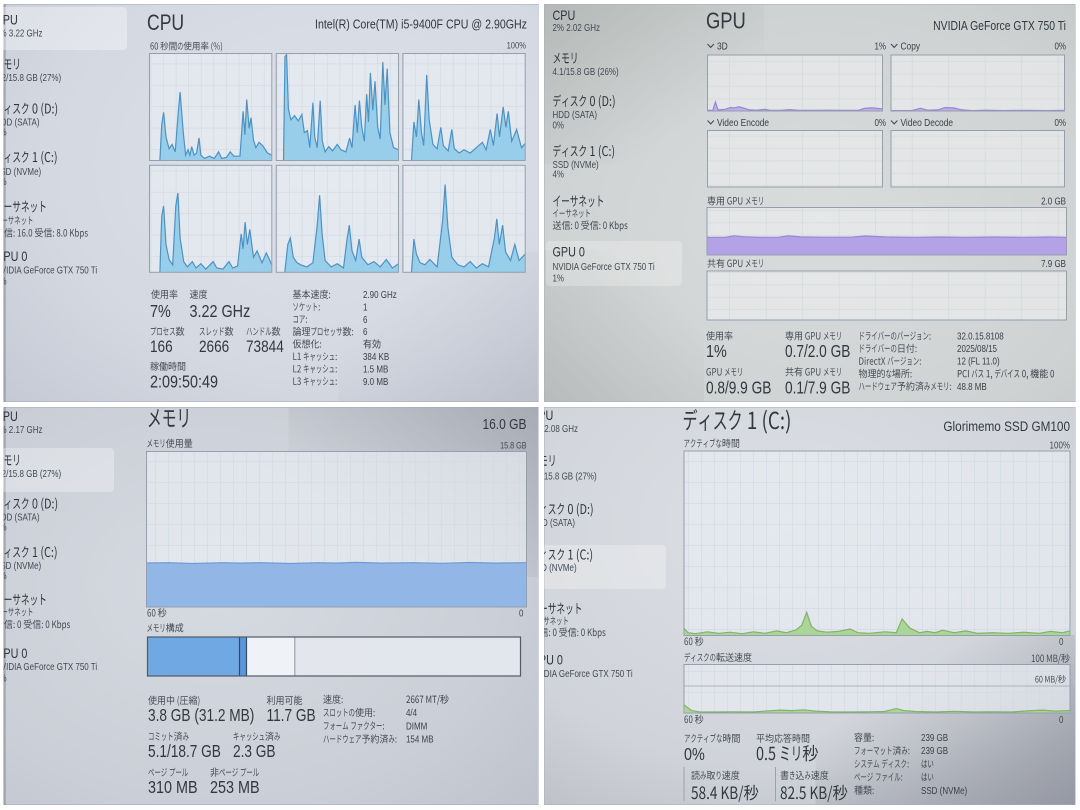 The height and width of the screenshot is (810, 1080). I want to click on svg-text: 32.0.15.8108, so click(980, 336).